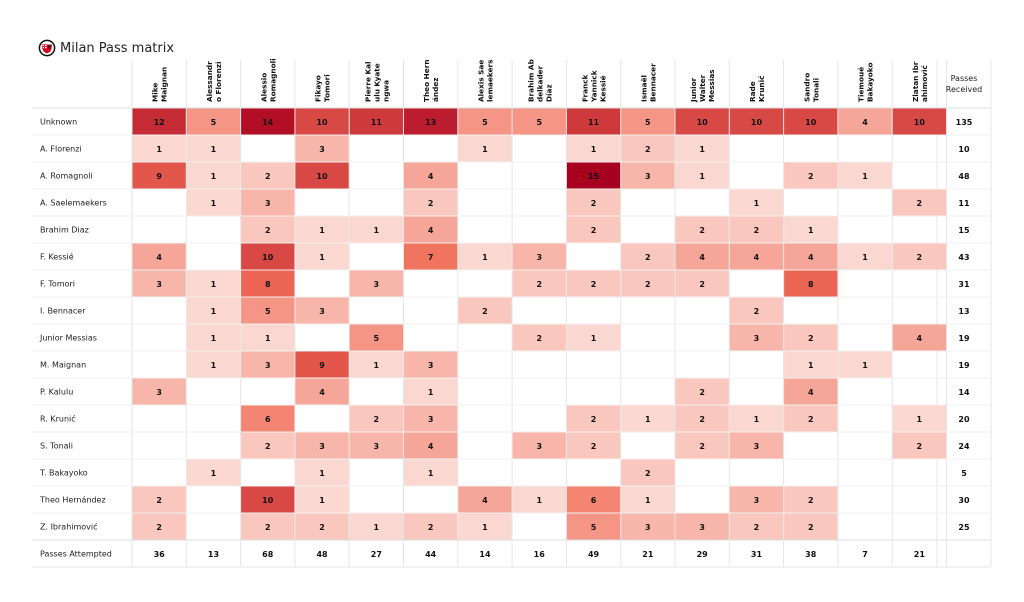  I want to click on column-header: Pierre Kal ulu Kyate ngwa, so click(376, 81).